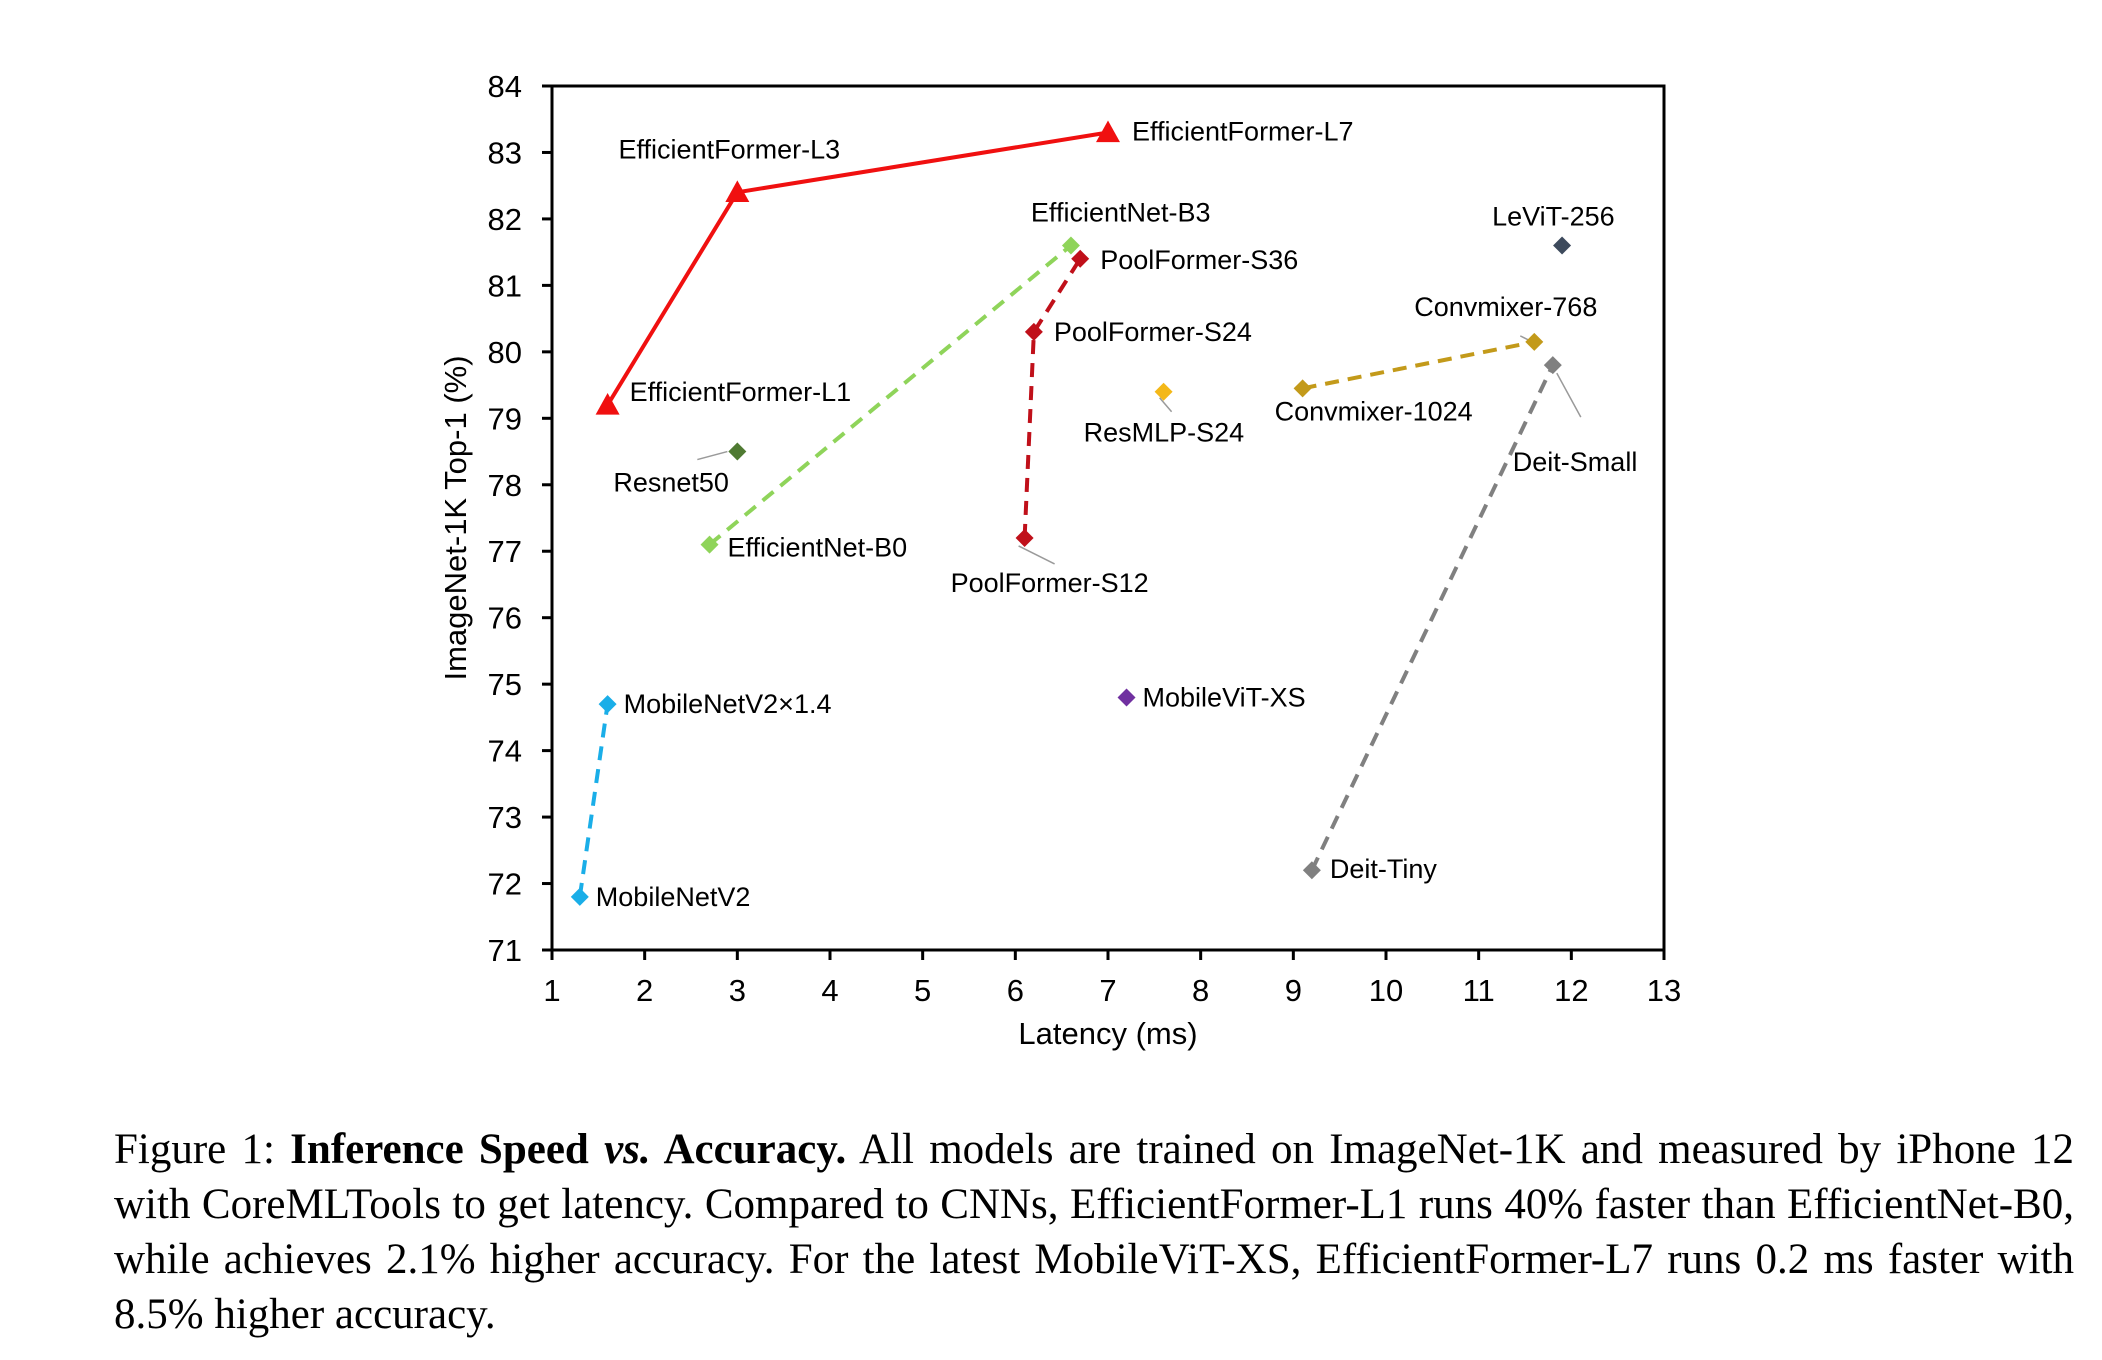  Describe the element at coordinates (728, 704) in the screenshot. I see `label-mobilenetv2x1-4: MobileNetV2×1.4` at that location.